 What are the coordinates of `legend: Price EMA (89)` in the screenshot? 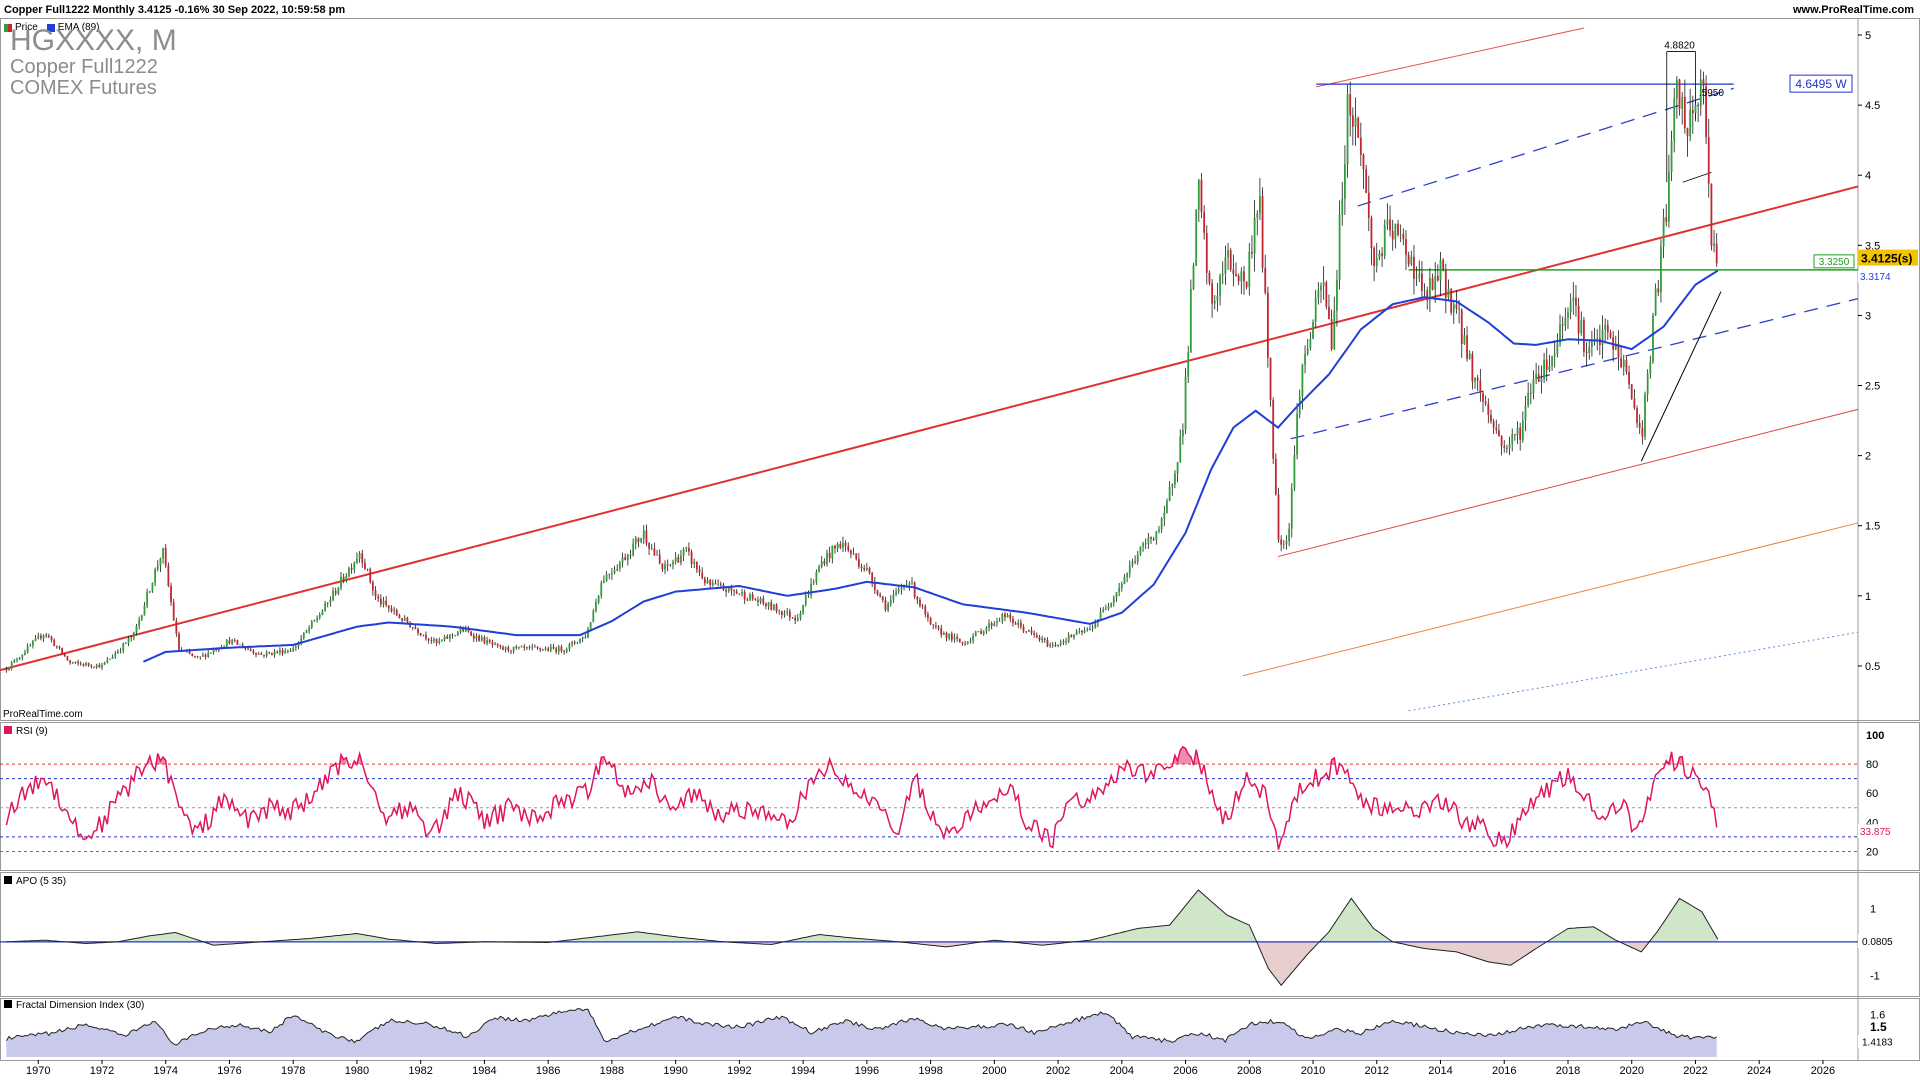 It's located at (51, 27).